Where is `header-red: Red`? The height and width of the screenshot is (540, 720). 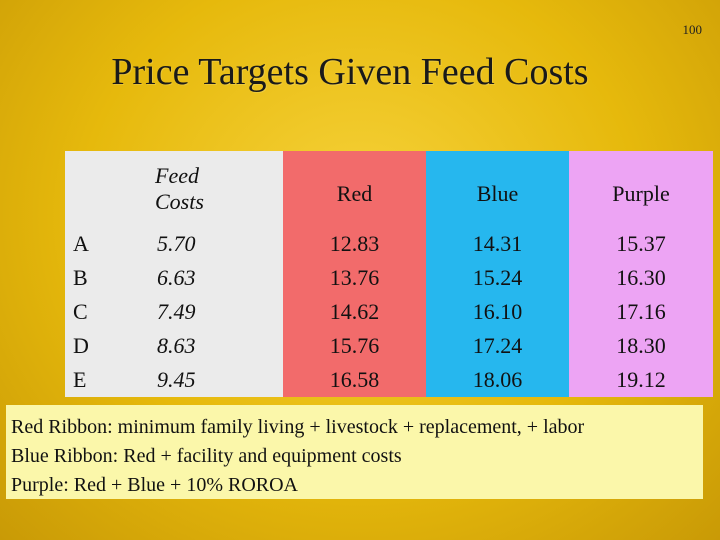
header-red: Red is located at coordinates (354, 189).